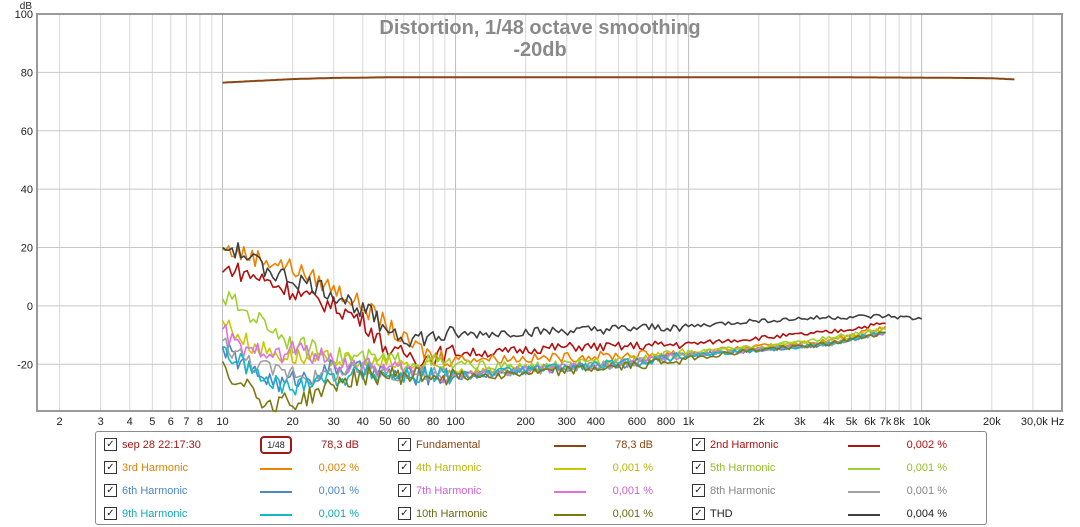 Image resolution: width=1080 pixels, height=527 pixels. Describe the element at coordinates (60, 422) in the screenshot. I see `x-tick-label: 2` at that location.